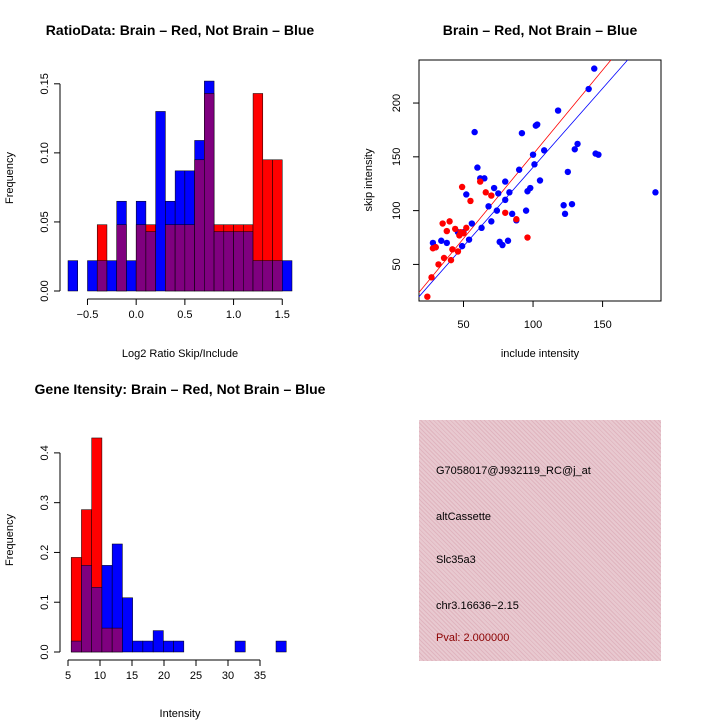 The width and height of the screenshot is (720, 720). I want to click on y-tick-label: 100, so click(397, 210).